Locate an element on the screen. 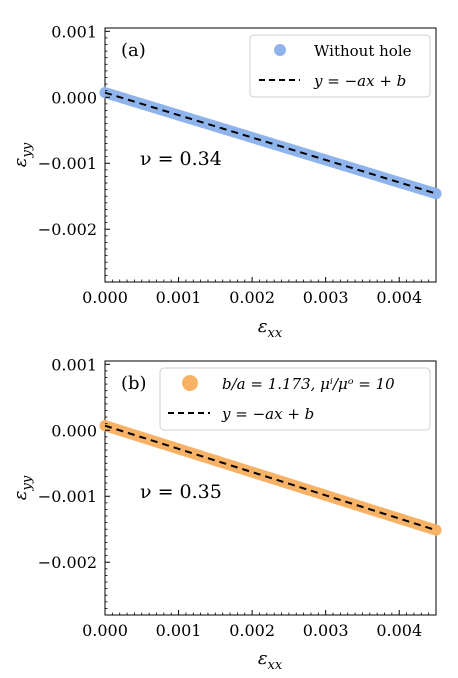 This screenshot has width=458, height=678. poisson-ratio-annotation: ν = 0.35 is located at coordinates (181, 492).